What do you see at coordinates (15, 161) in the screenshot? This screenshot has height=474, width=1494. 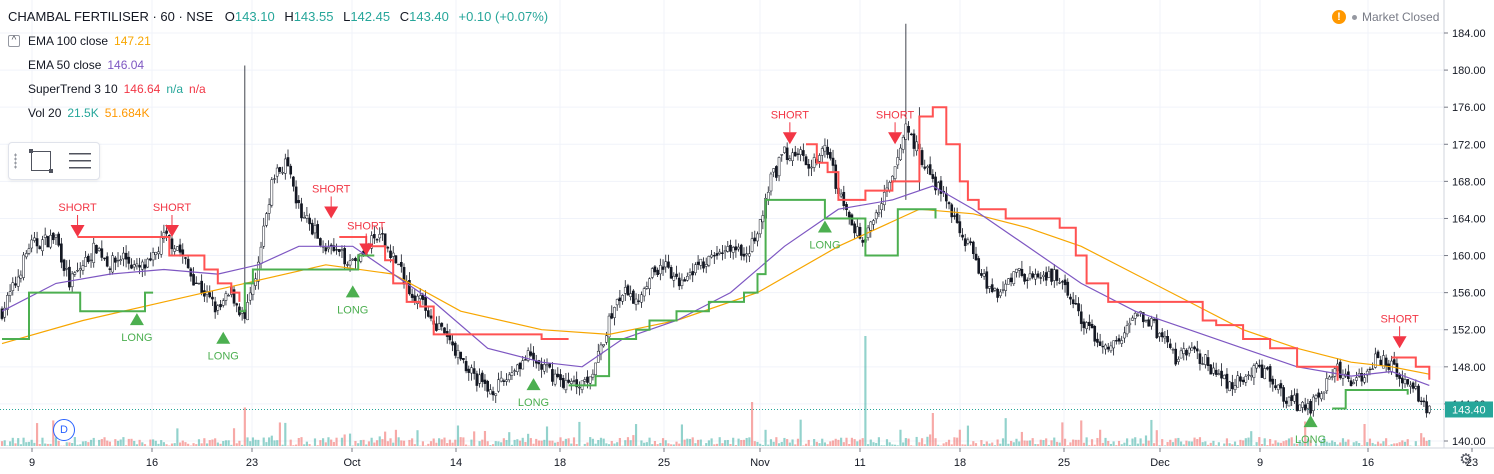 I see `drag-handle-icon` at bounding box center [15, 161].